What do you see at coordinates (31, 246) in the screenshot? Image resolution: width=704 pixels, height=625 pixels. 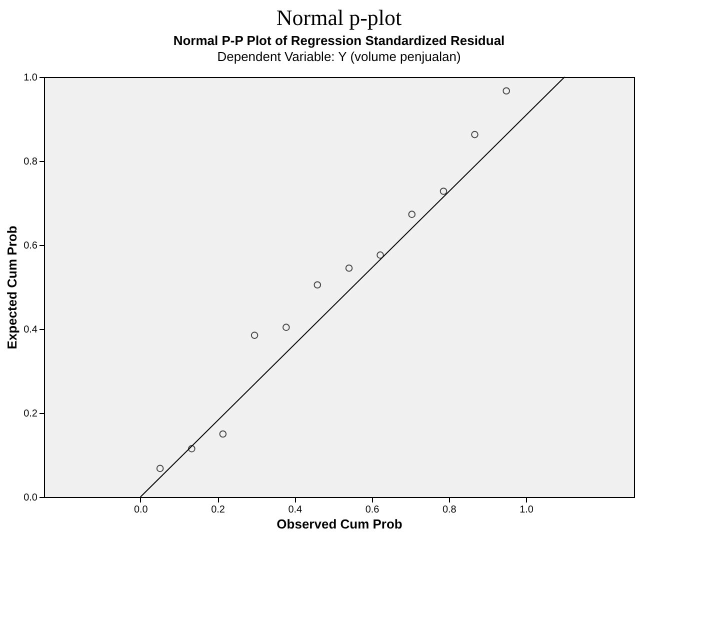 I see `y-tick-label: 0.6` at bounding box center [31, 246].